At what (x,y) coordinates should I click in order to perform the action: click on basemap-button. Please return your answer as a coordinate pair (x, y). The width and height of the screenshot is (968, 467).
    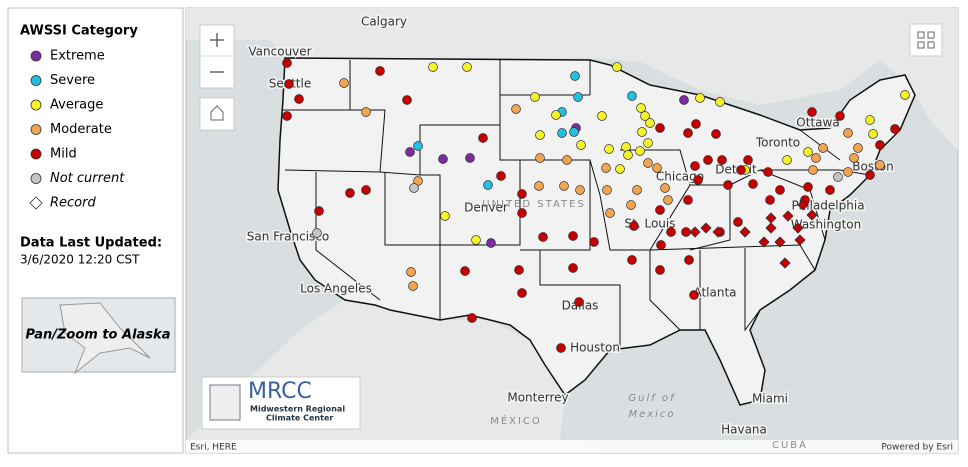
    Looking at the image, I should click on (926, 40).